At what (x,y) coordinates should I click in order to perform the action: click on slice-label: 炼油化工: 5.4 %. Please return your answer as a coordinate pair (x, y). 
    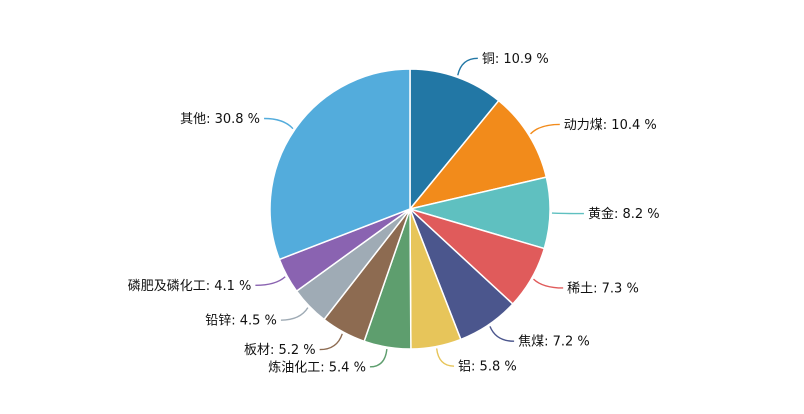
    Looking at the image, I should click on (317, 367).